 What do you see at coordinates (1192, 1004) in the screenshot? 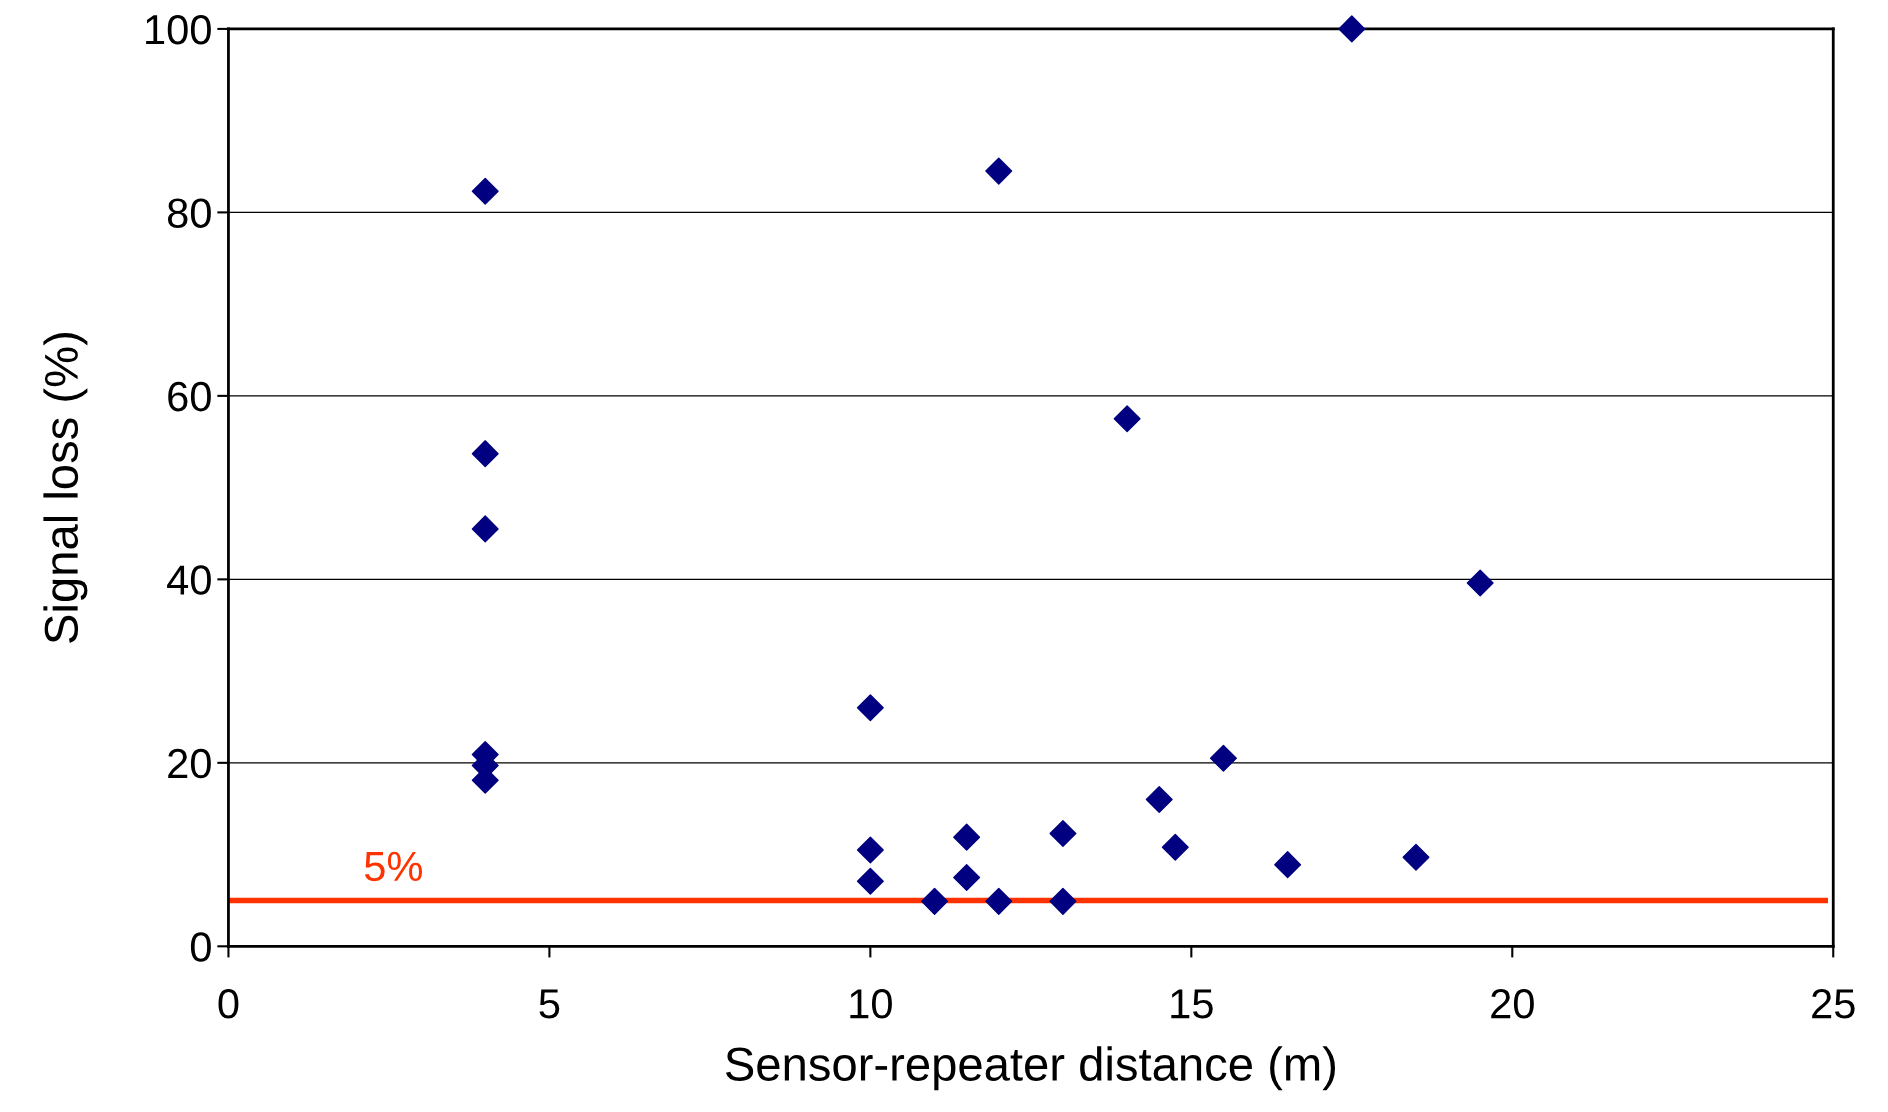
I see `x-tick-label: 15` at bounding box center [1192, 1004].